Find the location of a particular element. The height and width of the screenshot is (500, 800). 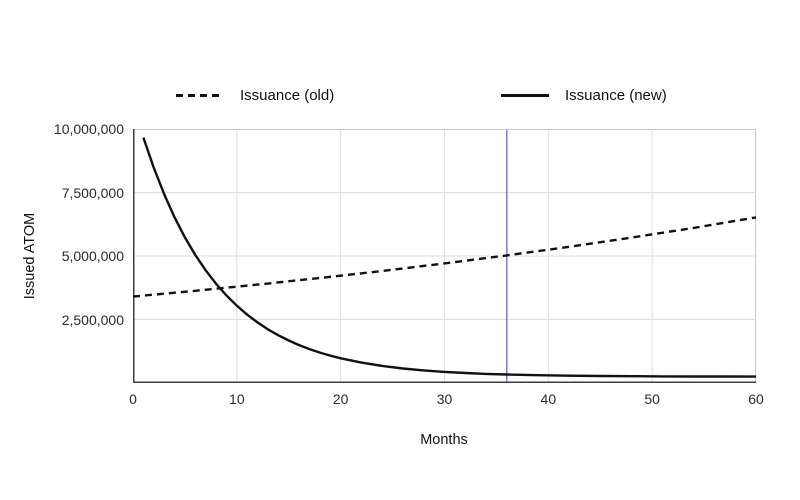

legend-item-issuance-new: Issuance (new) is located at coordinates (584, 95).